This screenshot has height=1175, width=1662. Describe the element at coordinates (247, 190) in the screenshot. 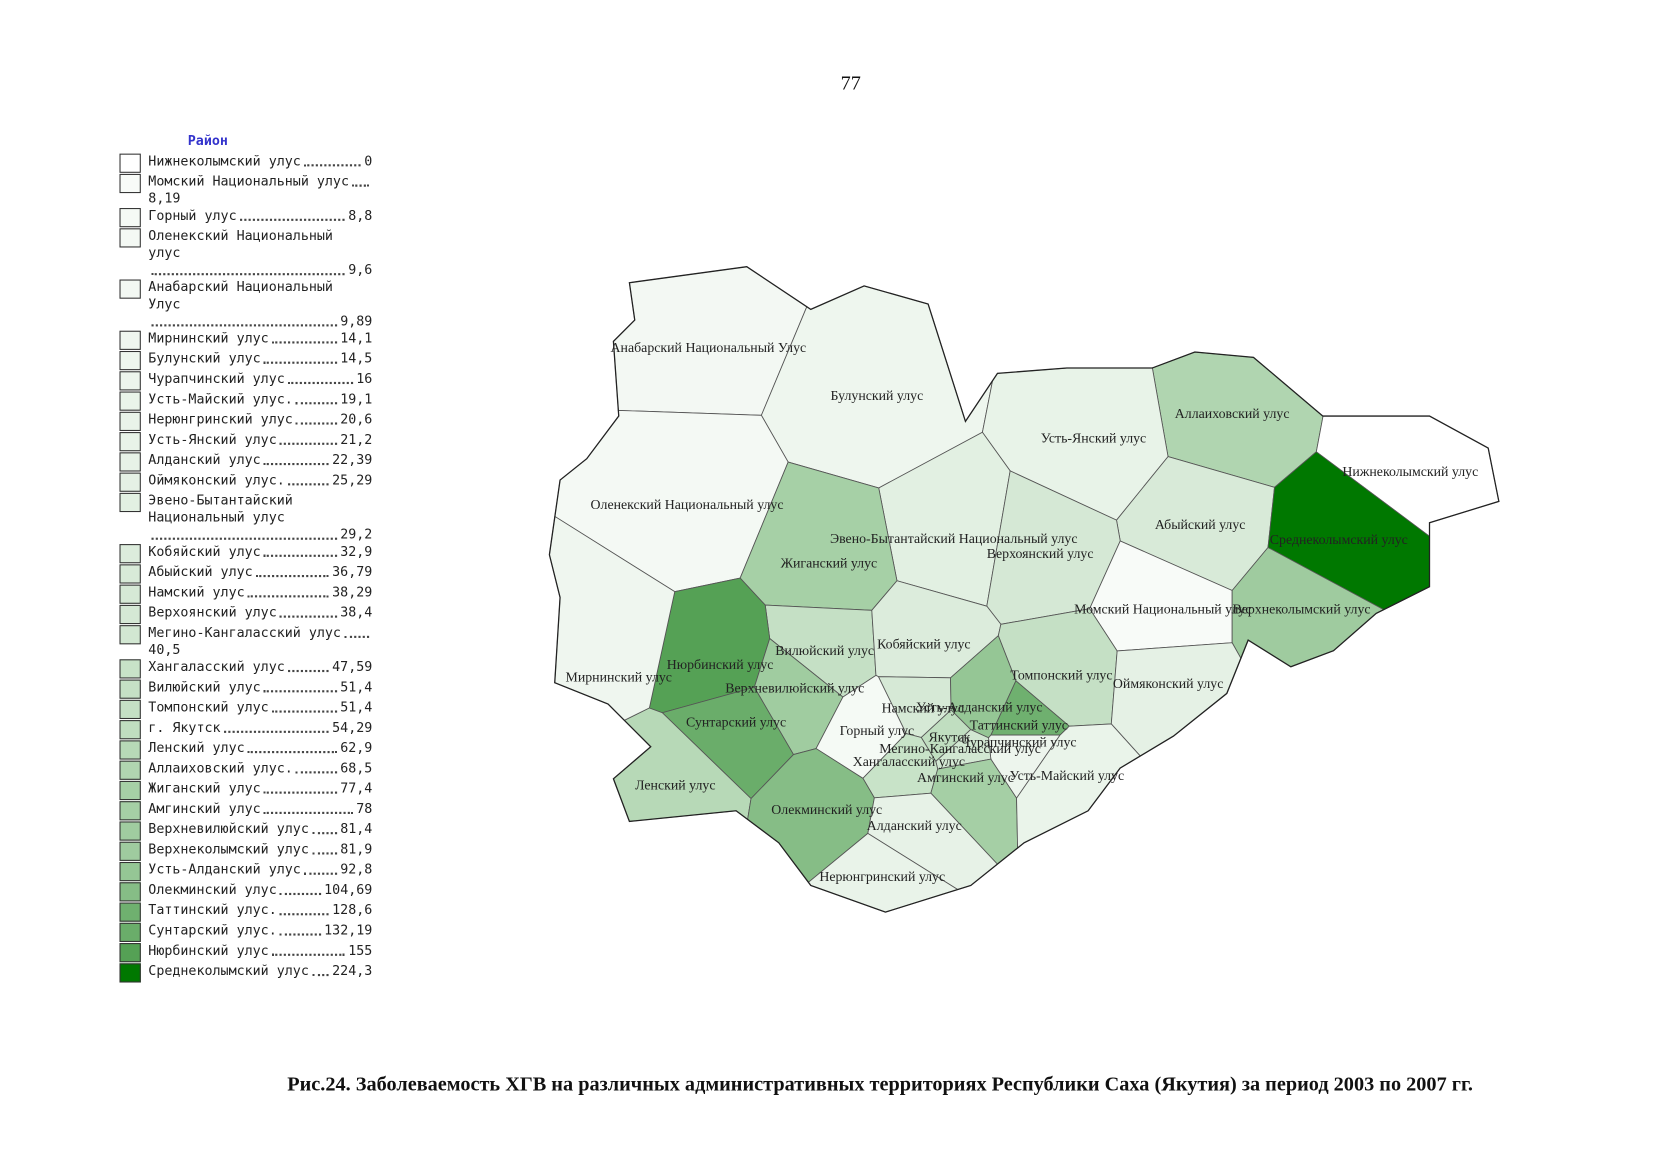

I see `legend-item: Момский Национальный улус 8,19` at that location.